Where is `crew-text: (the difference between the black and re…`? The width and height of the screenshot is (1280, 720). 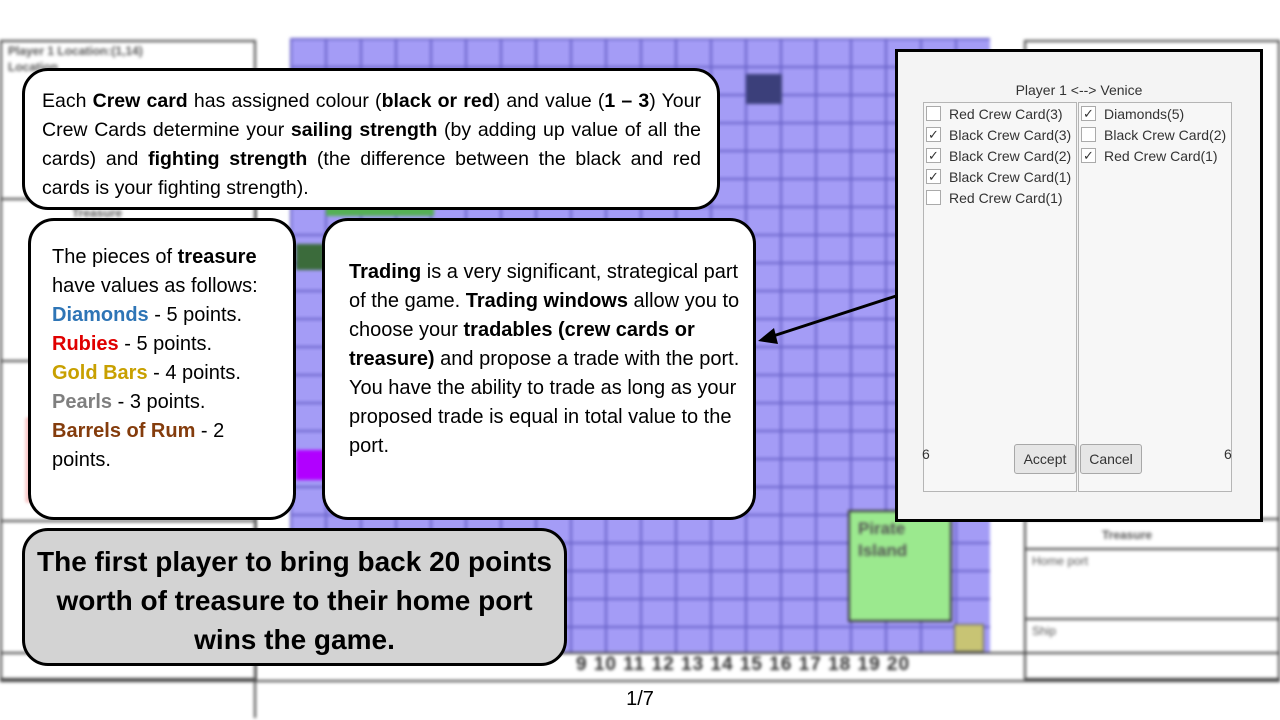 crew-text: (the difference between the black and re… is located at coordinates (371, 173).